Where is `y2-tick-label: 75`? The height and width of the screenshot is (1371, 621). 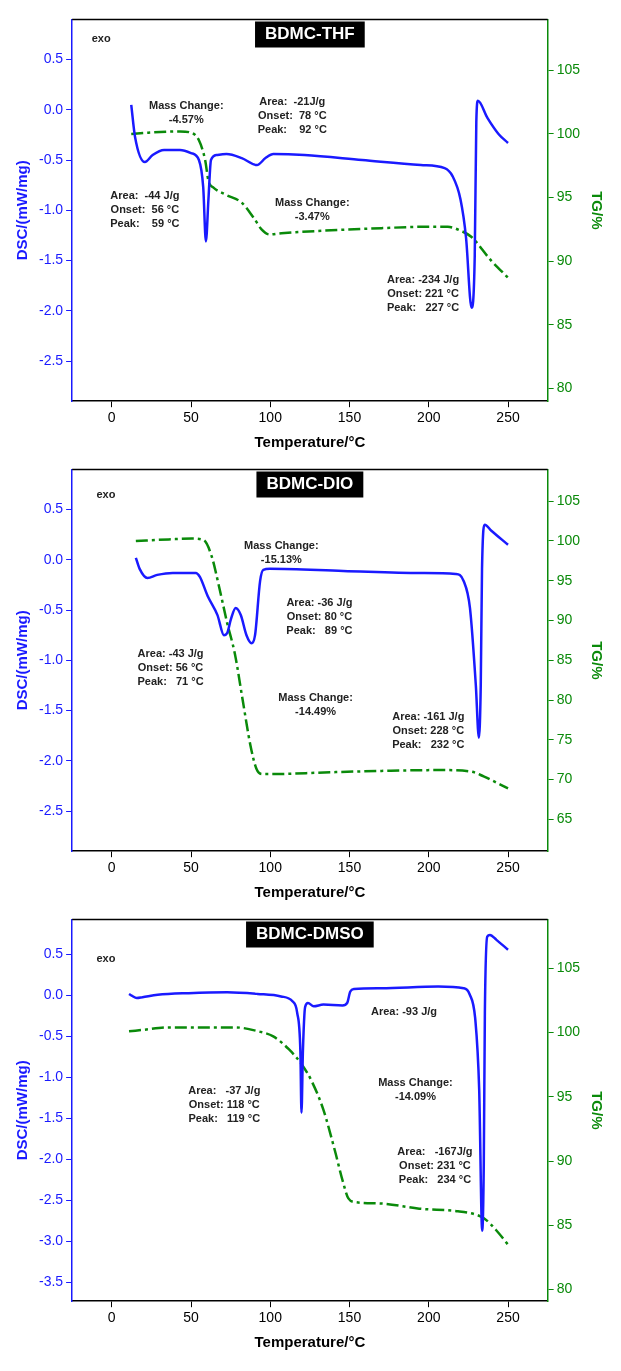 y2-tick-label: 75 is located at coordinates (564, 738).